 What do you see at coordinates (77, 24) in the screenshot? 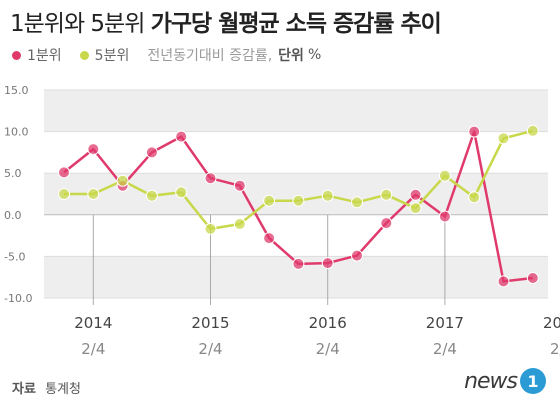
I see `title-light: 1분위와 5분위` at bounding box center [77, 24].